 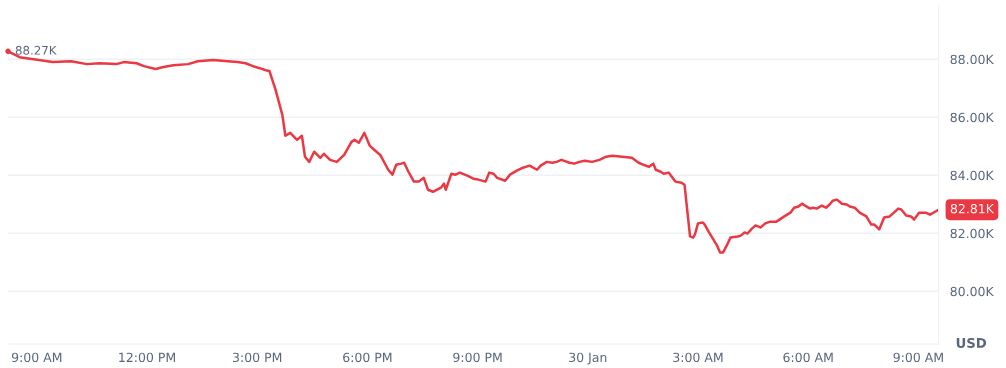 I want to click on x-tick-label: 12:00 PM, so click(x=147, y=357).